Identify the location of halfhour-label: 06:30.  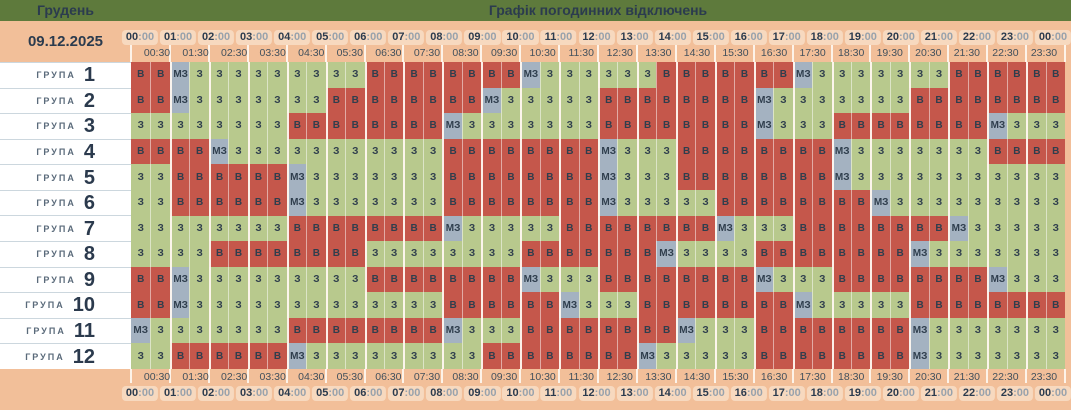
(388, 377).